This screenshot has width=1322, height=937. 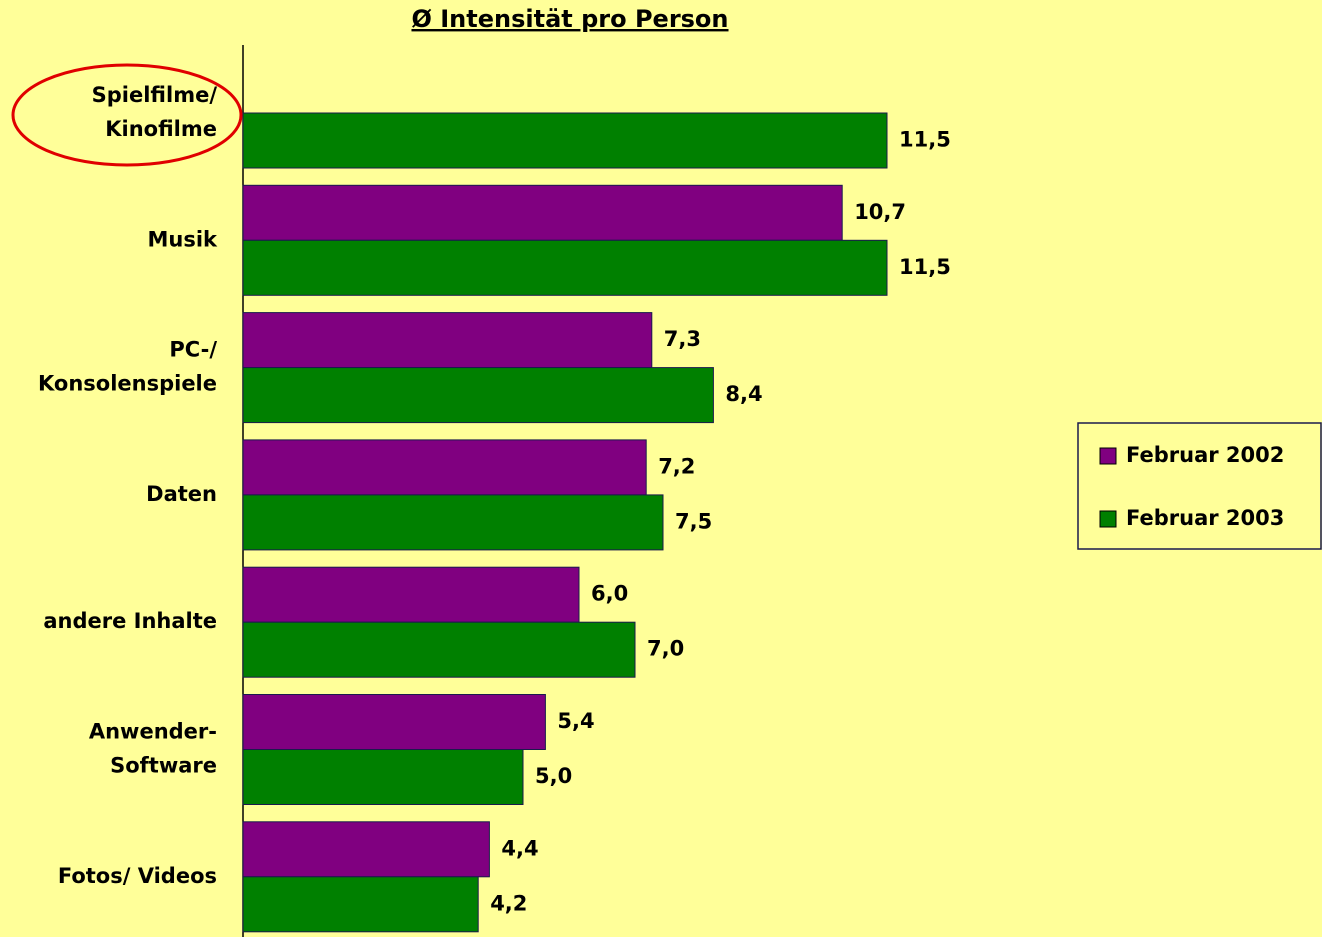 I want to click on legend-label: Februar 2002, so click(x=1205, y=455).